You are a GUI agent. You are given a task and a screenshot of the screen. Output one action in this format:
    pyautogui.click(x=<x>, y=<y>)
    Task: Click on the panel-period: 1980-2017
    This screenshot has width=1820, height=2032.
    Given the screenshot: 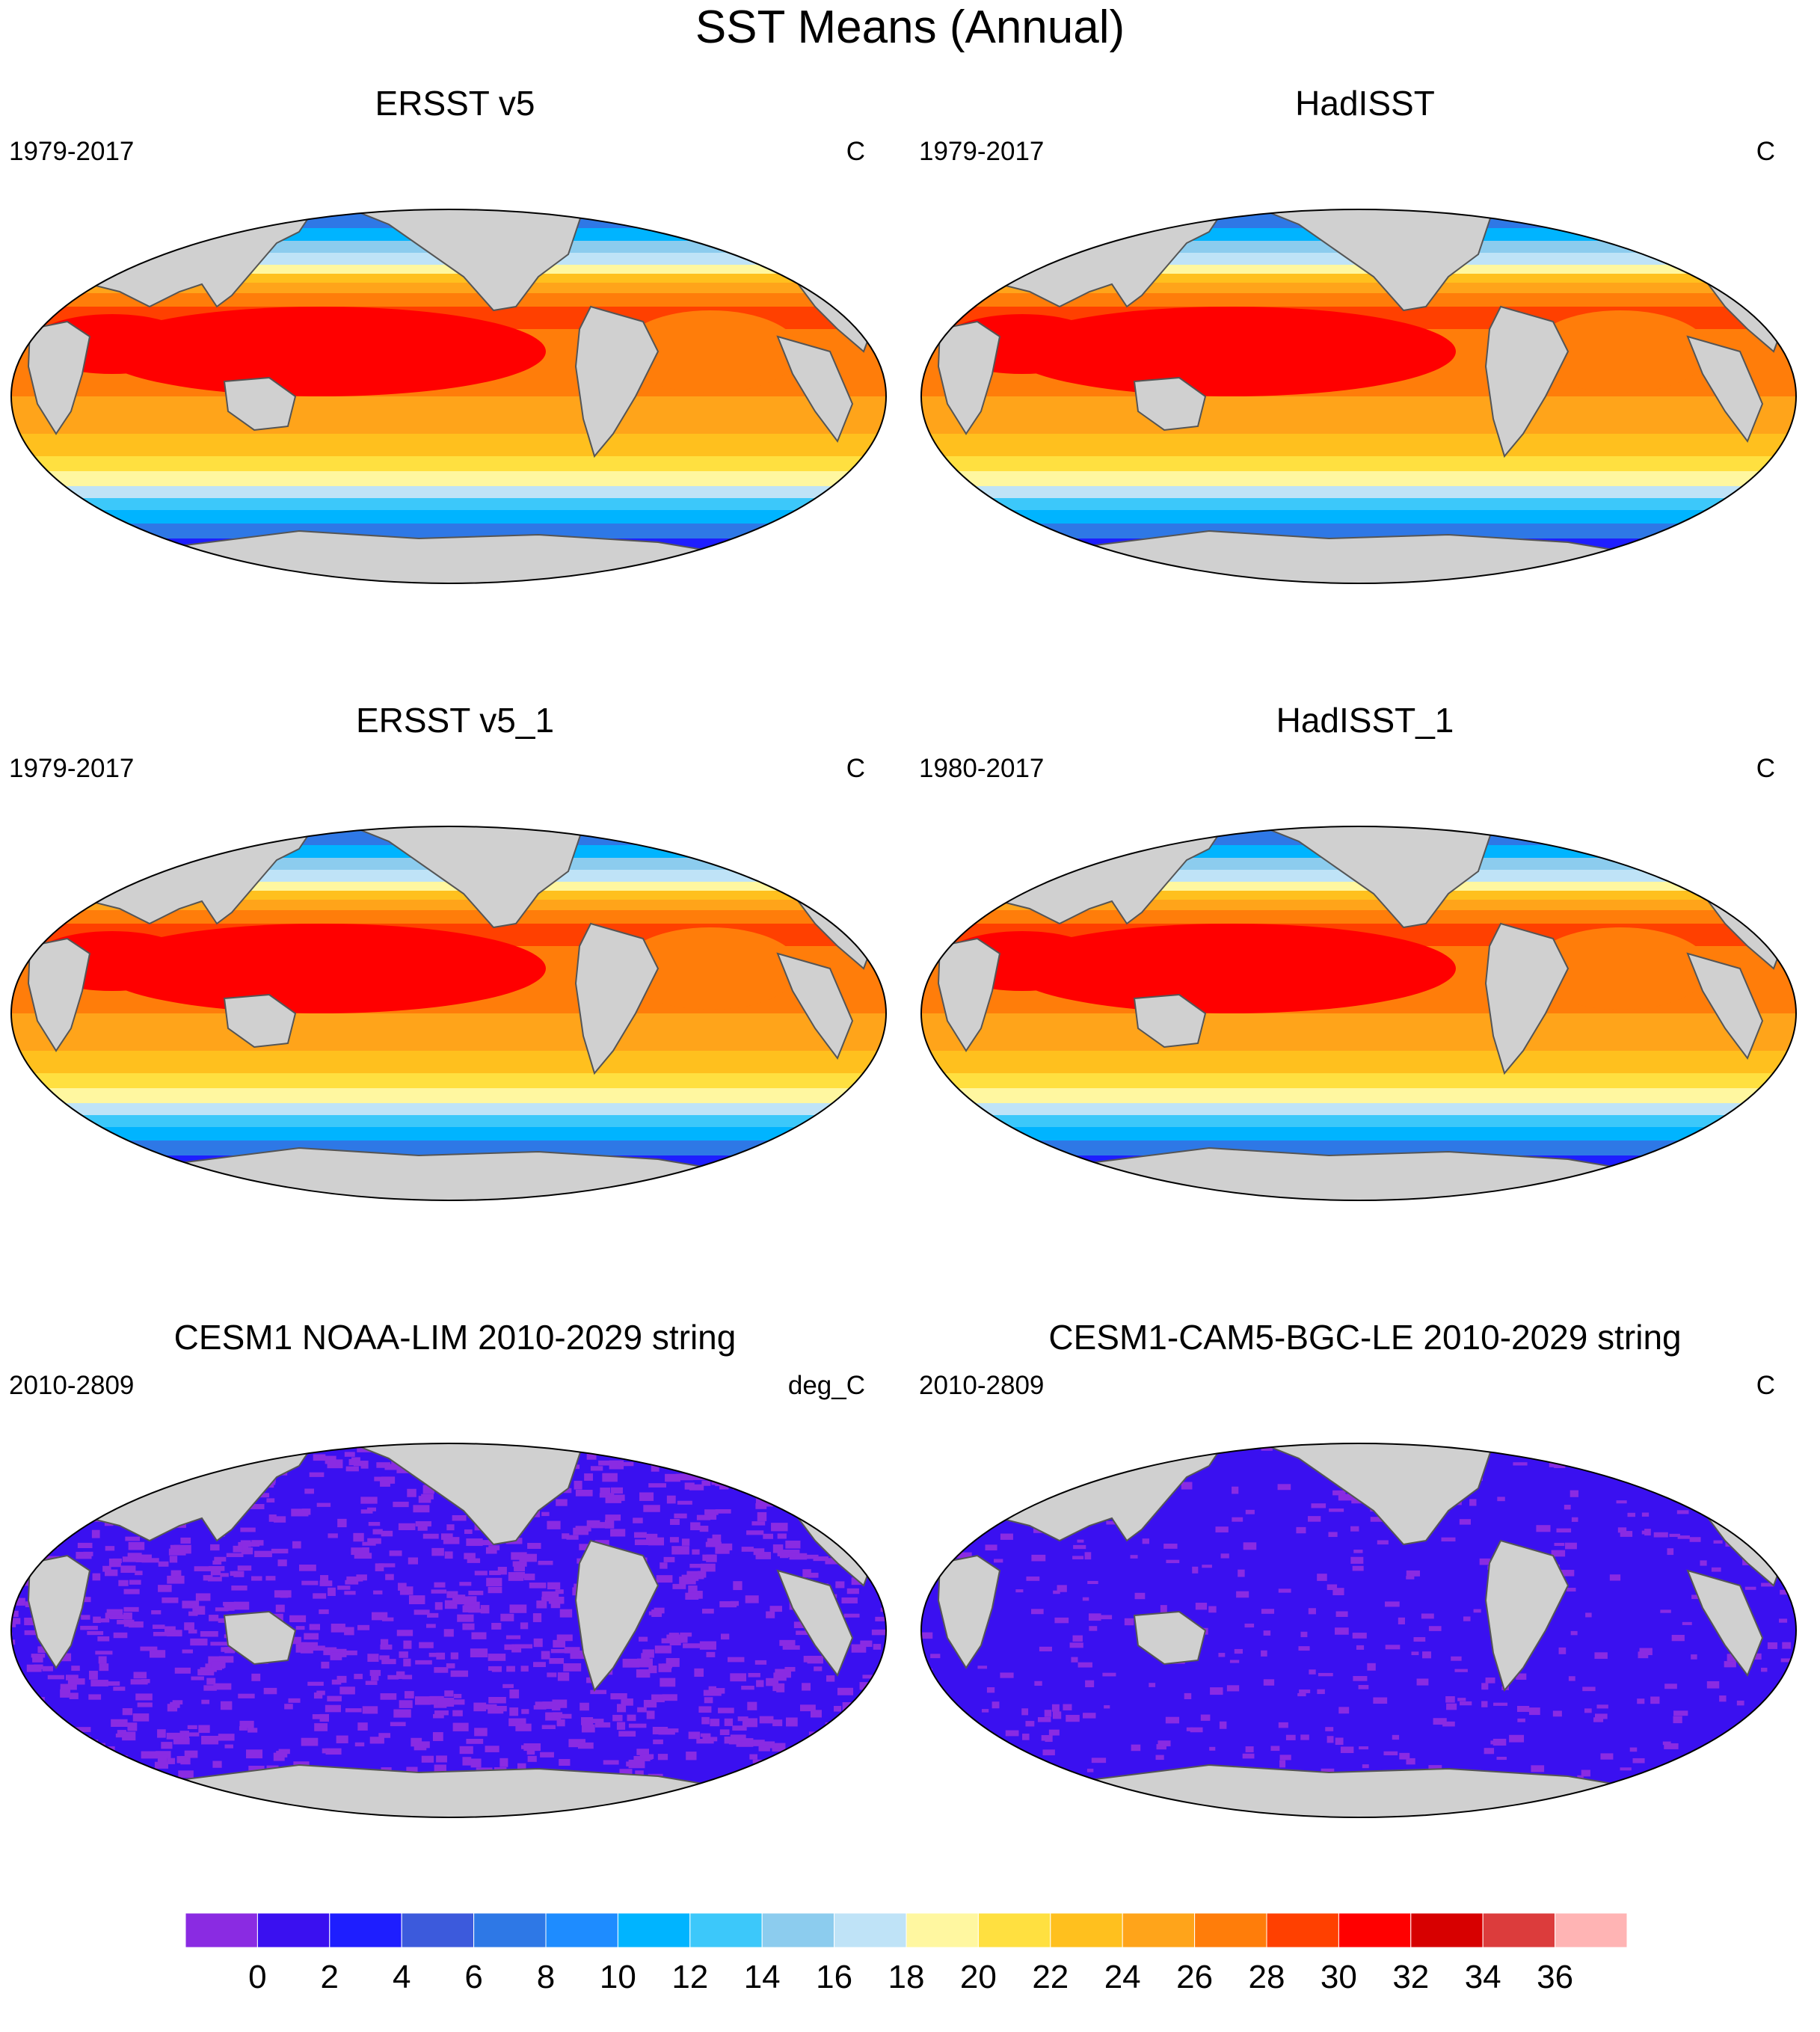 What is the action you would take?
    pyautogui.click(x=982, y=768)
    